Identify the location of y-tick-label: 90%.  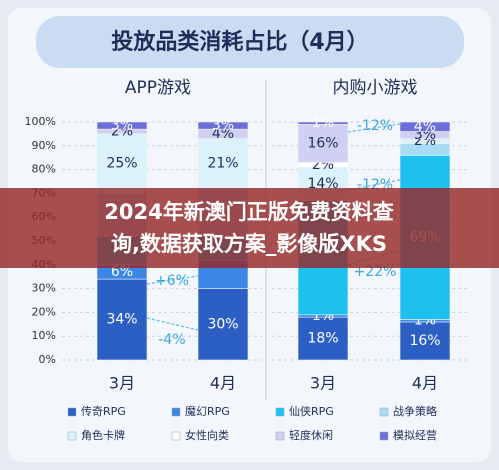
(44, 145).